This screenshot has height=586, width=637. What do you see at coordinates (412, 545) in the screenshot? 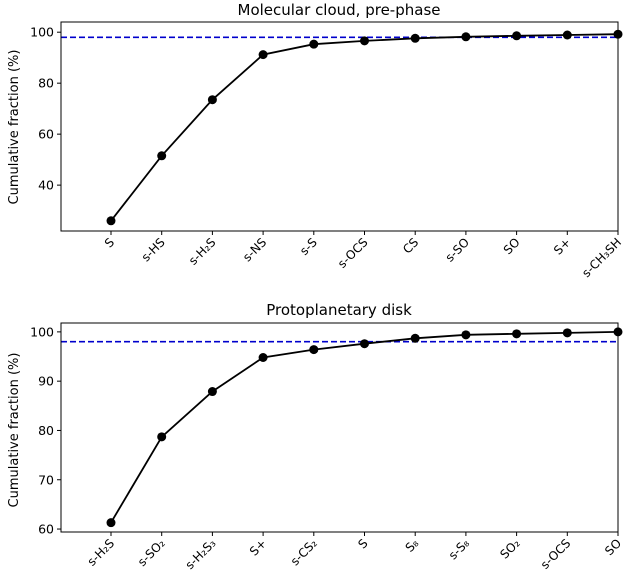
I see `x-tick-label: S₈` at bounding box center [412, 545].